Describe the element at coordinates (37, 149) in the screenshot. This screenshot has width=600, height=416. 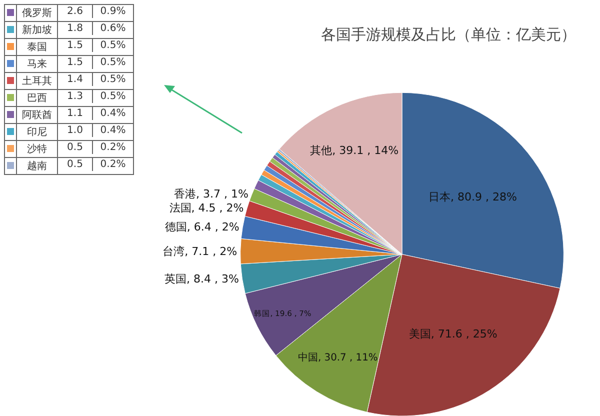
I see `legend-label: 沙特` at that location.